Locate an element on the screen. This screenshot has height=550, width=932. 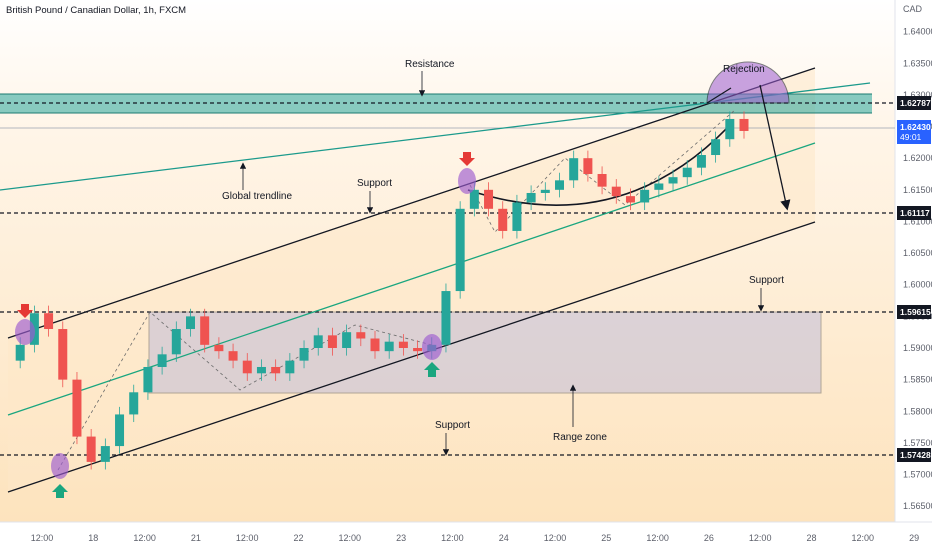
x-tick-label: 22 is located at coordinates (298, 538).